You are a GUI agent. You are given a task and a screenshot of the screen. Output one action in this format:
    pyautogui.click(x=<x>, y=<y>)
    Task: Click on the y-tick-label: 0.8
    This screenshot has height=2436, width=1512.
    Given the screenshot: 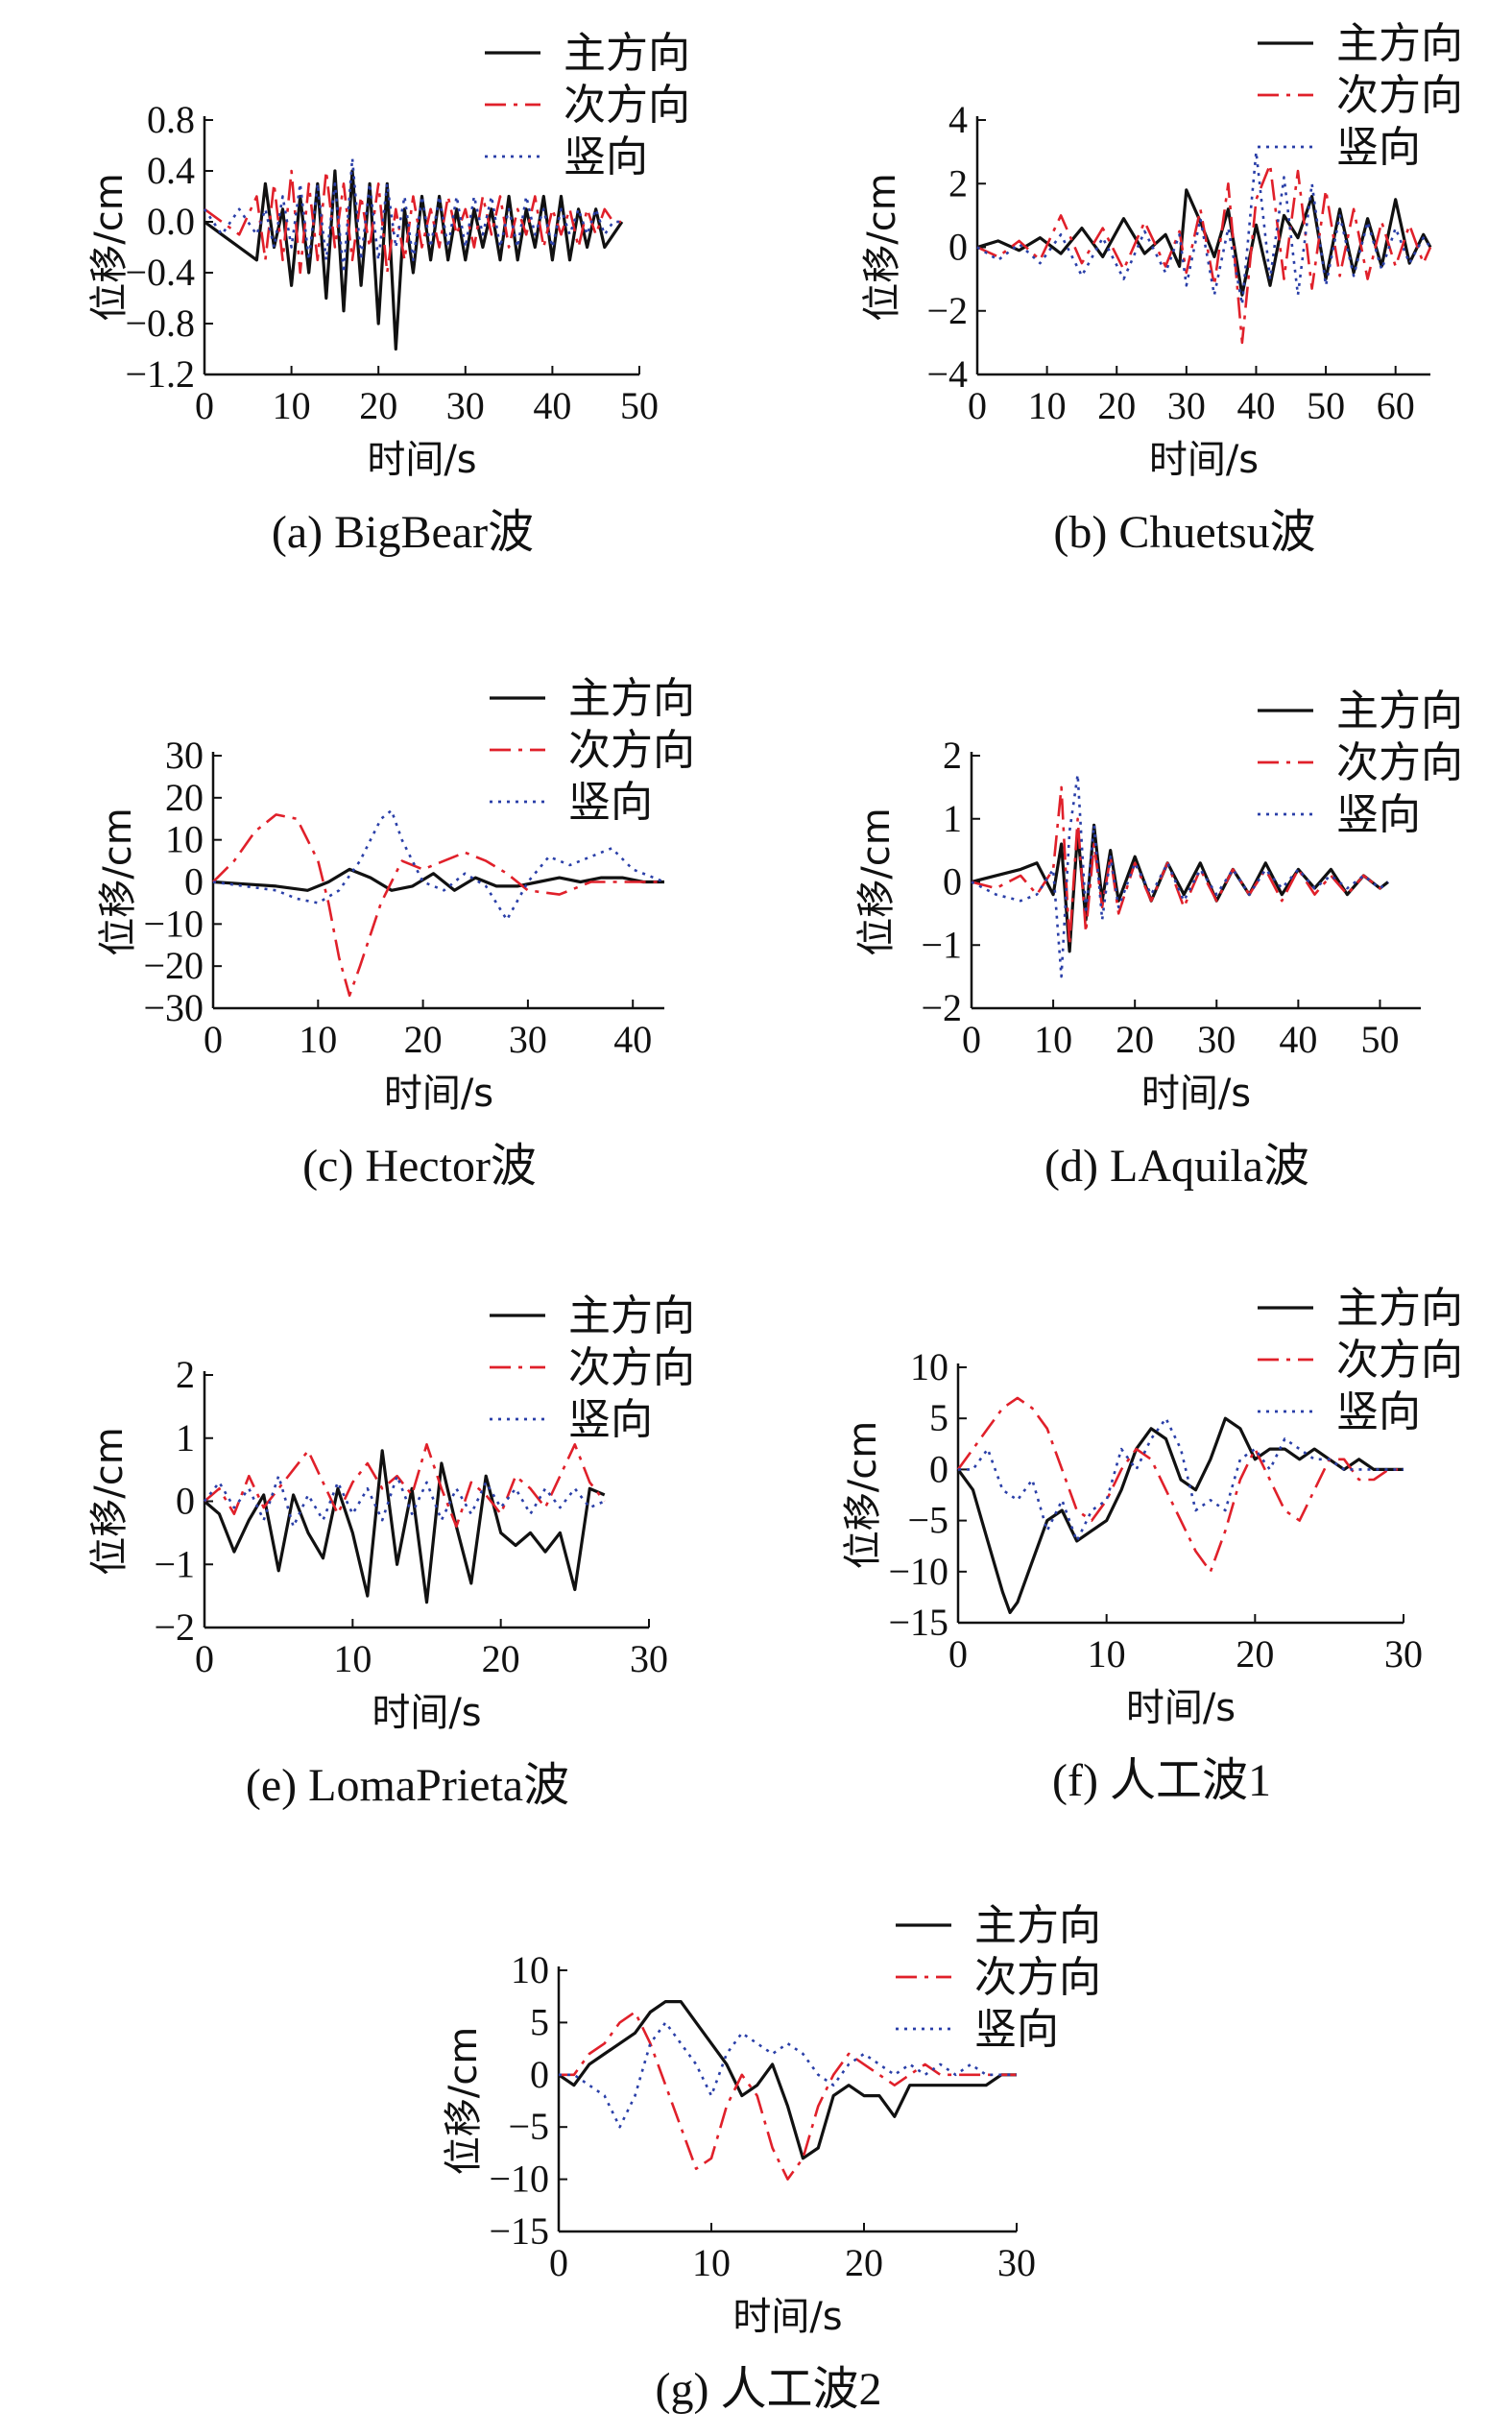 What is the action you would take?
    pyautogui.click(x=171, y=119)
    